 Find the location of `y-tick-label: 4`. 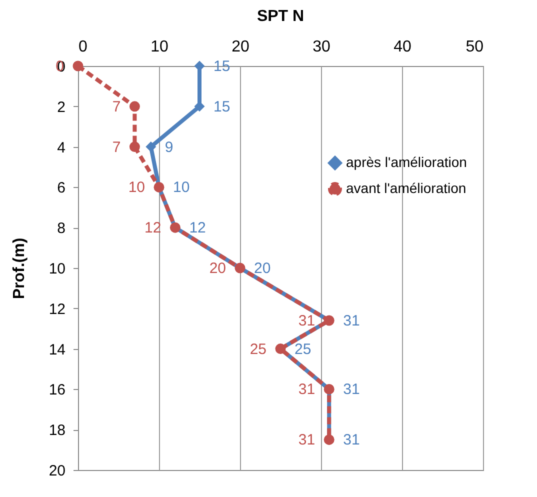

y-tick-label: 4 is located at coordinates (61, 147).